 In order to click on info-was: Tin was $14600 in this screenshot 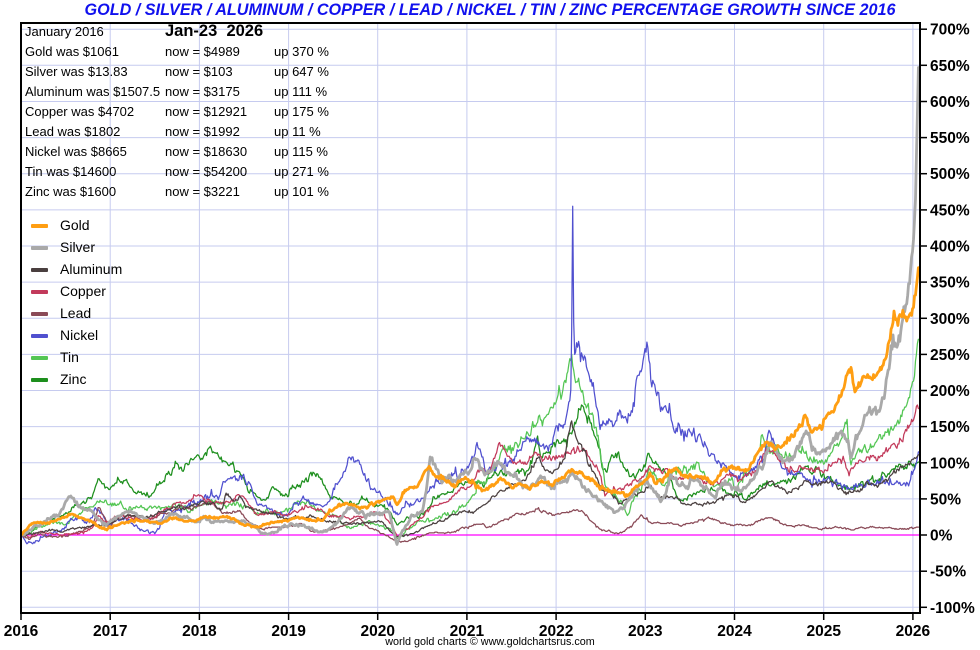, I will do `click(71, 171)`.